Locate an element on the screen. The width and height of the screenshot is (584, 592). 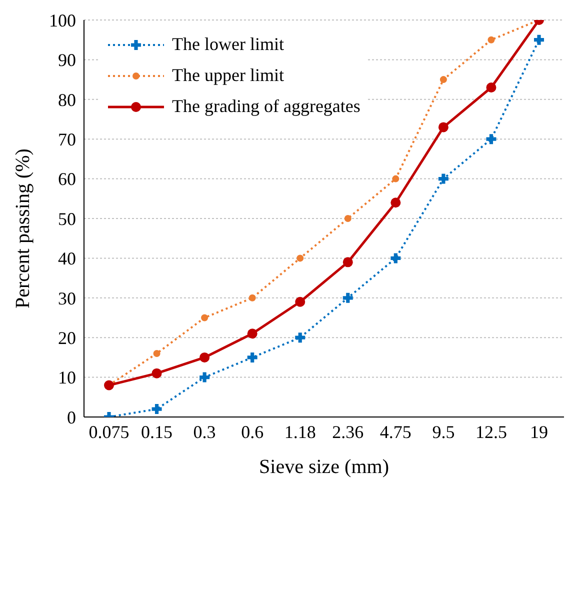
y-tick-label: 60 is located at coordinates (67, 179).